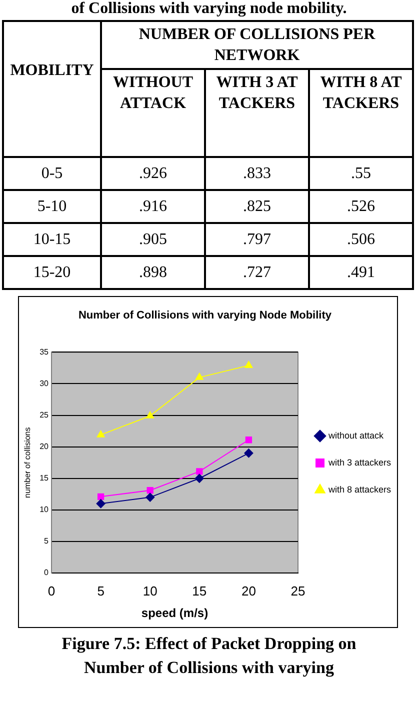  Describe the element at coordinates (153, 173) in the screenshot. I see `data-label: .926` at that location.